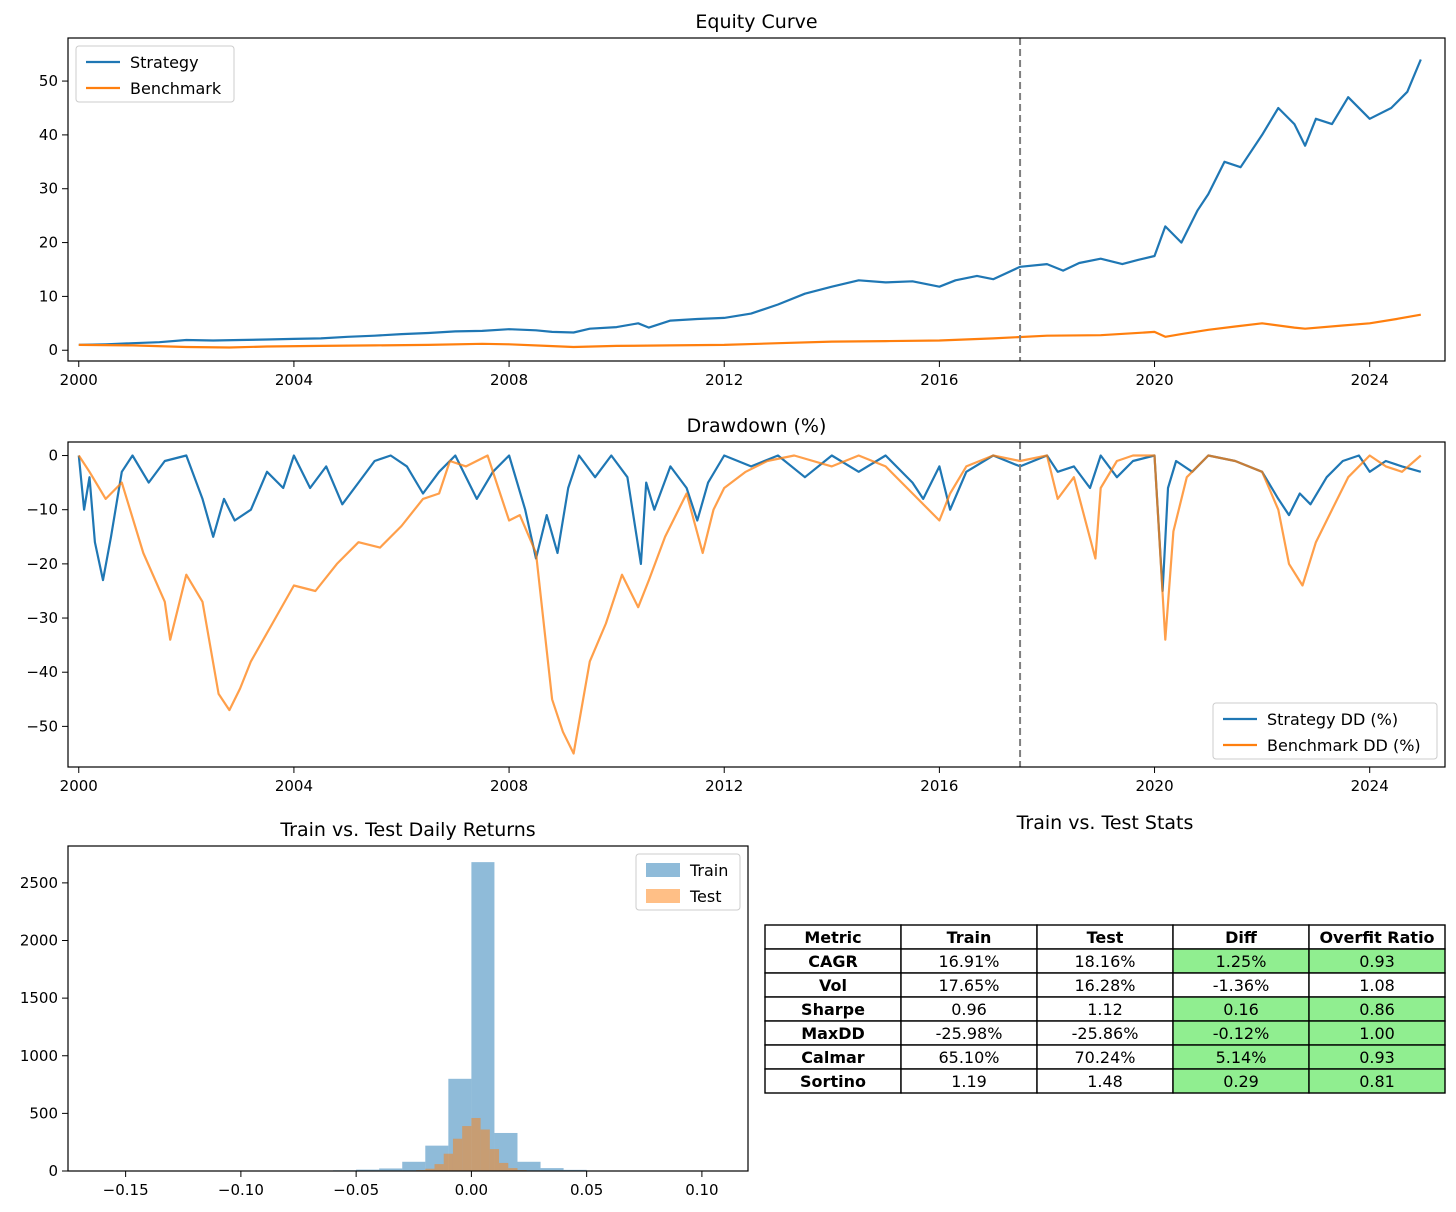 The width and height of the screenshot is (1456, 1212). What do you see at coordinates (79, 380) in the screenshot?
I see `x-tick-label: 2000` at bounding box center [79, 380].